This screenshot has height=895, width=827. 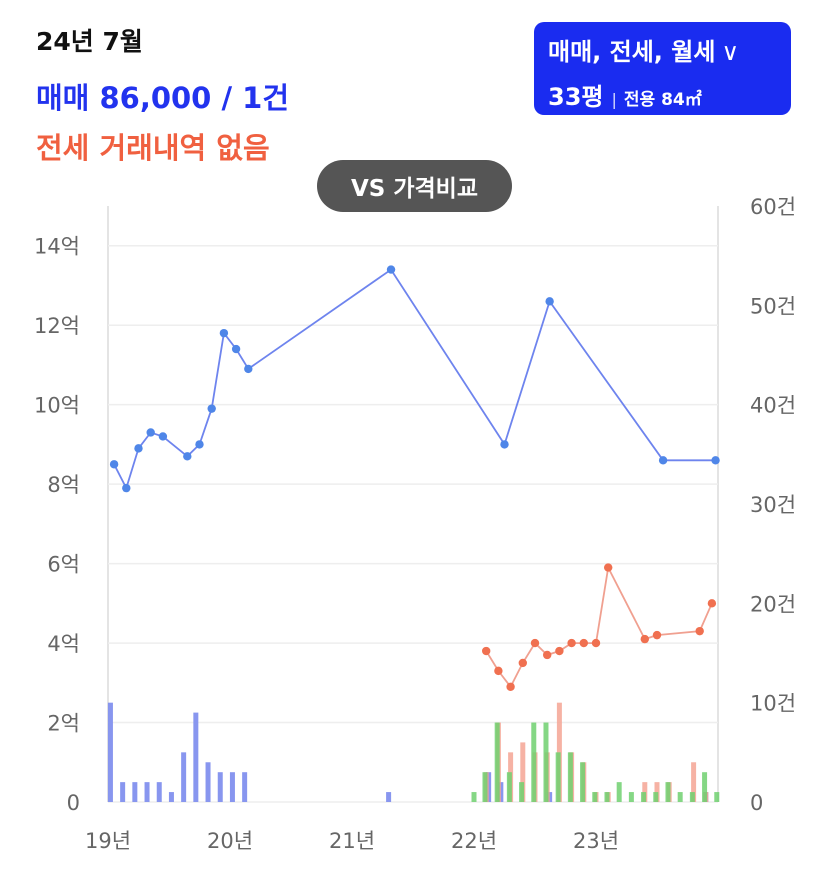 I want to click on chevron-down-icon: ∨, so click(x=730, y=52).